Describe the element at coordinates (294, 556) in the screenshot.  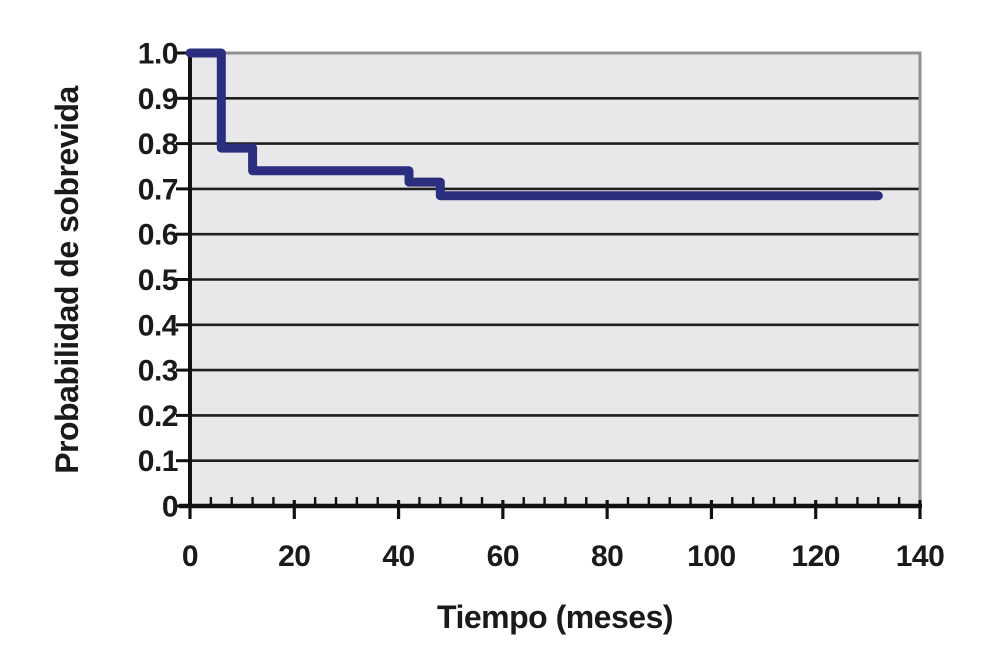
I see `x-tick-label: 20` at that location.